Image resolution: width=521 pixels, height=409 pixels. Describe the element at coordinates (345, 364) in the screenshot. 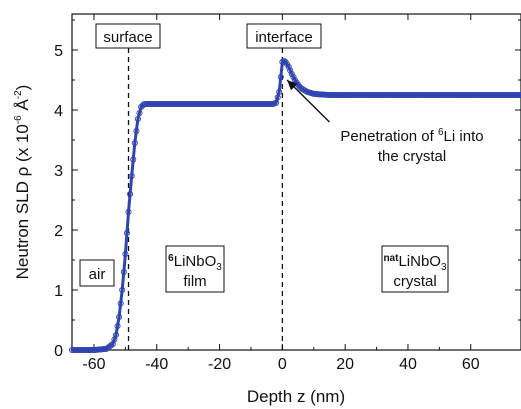

I see `x-tick-label: 20` at that location.